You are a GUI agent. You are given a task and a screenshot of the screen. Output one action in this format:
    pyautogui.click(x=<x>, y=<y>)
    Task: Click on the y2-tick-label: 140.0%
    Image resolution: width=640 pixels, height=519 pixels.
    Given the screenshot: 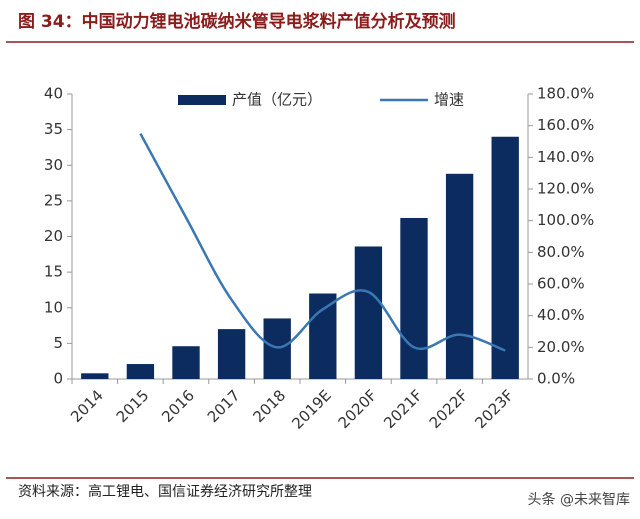 What is the action you would take?
    pyautogui.click(x=565, y=157)
    